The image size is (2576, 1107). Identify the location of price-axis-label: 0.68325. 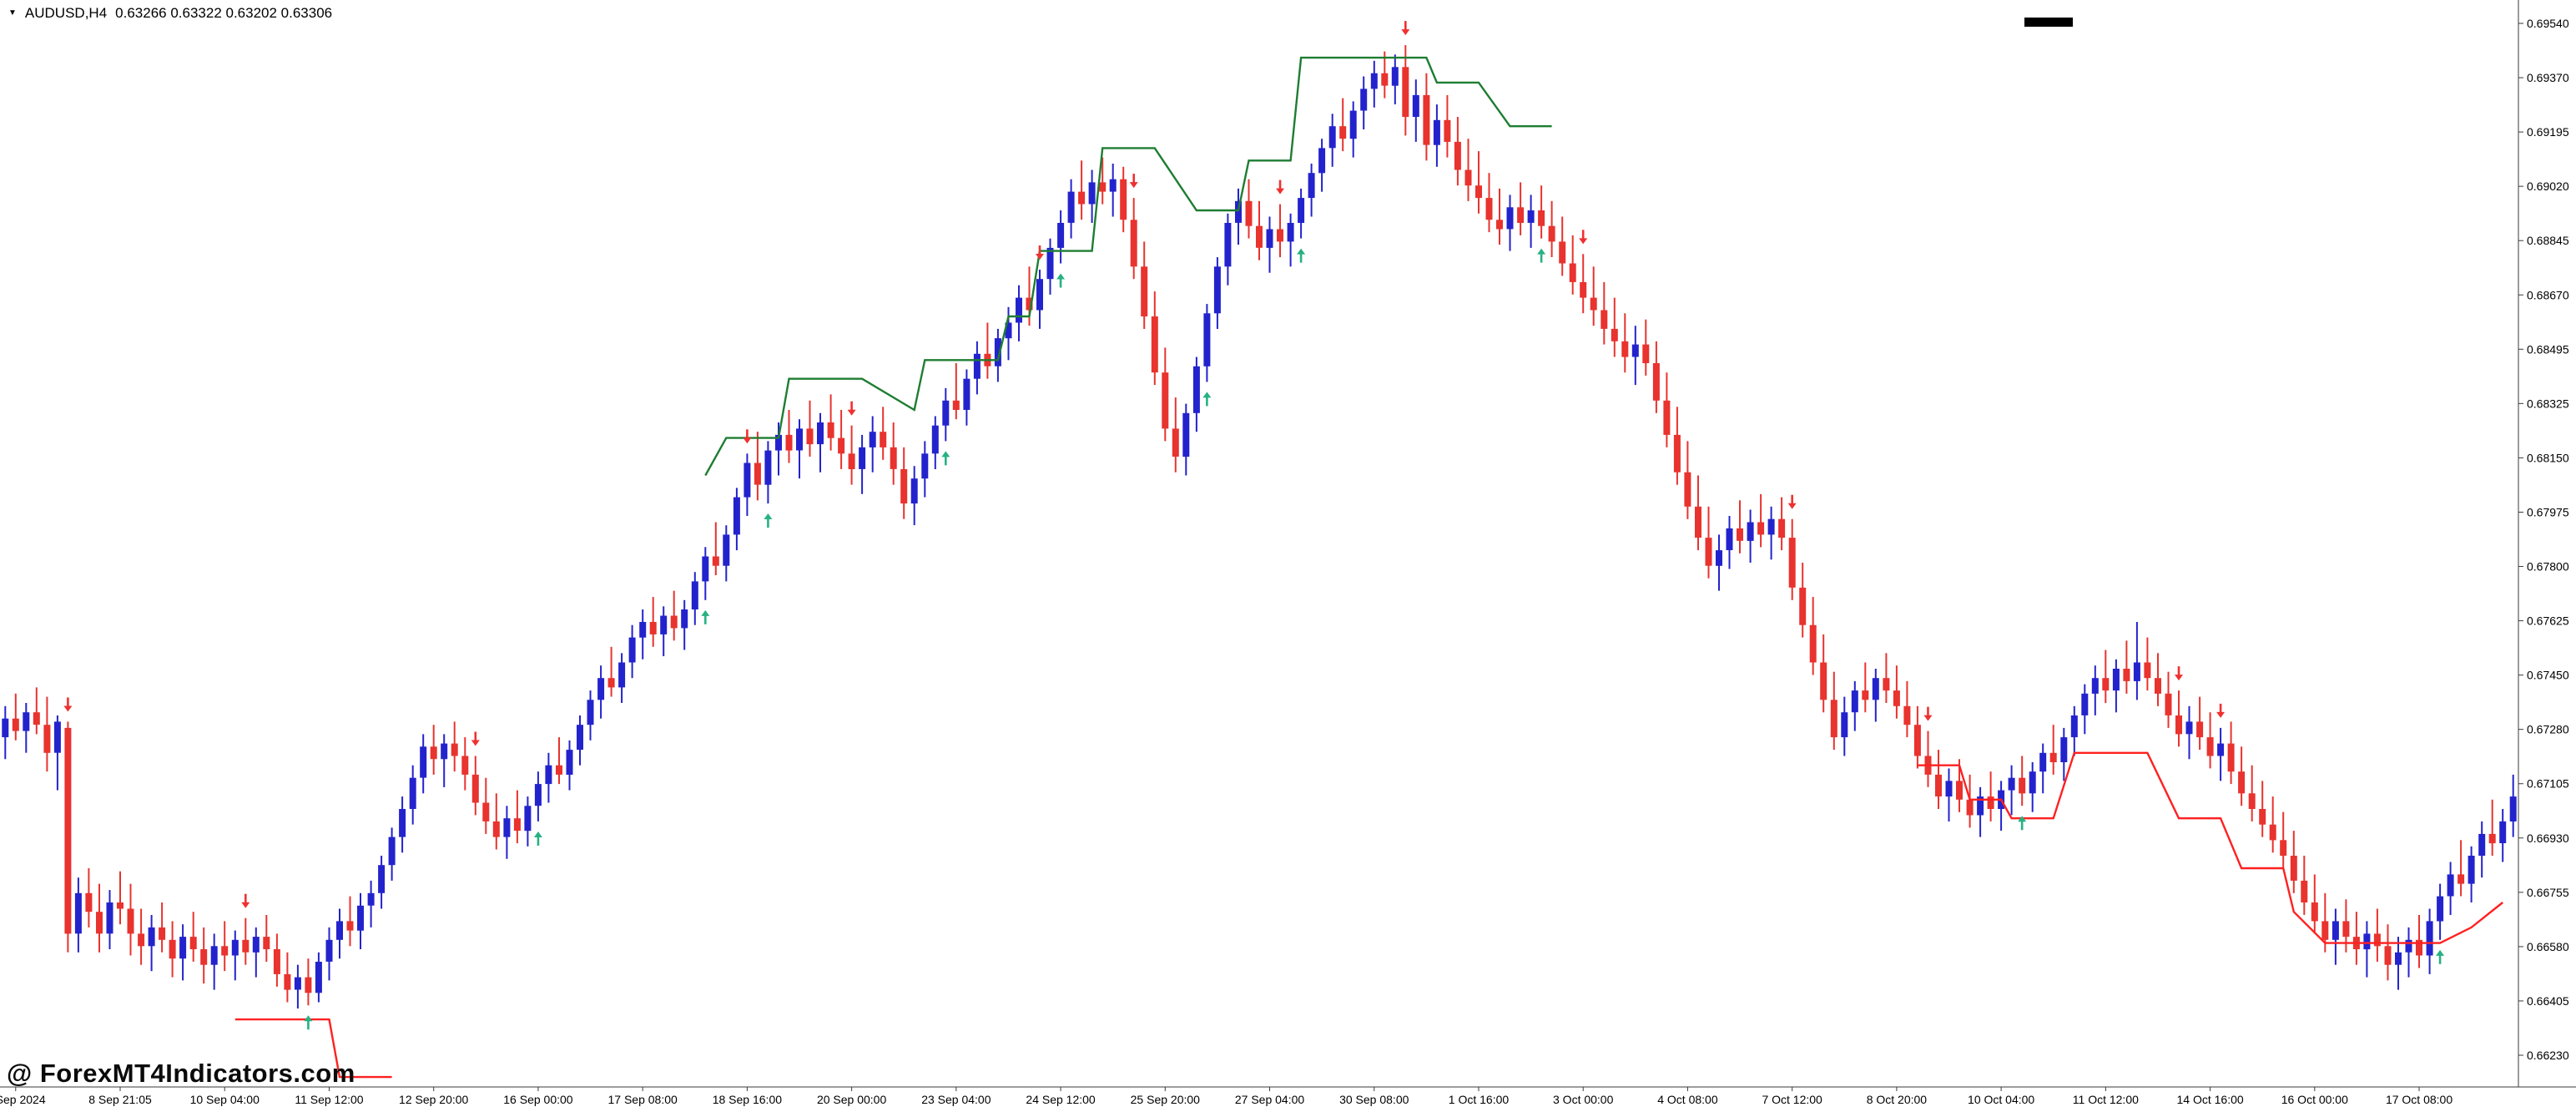
(2548, 404).